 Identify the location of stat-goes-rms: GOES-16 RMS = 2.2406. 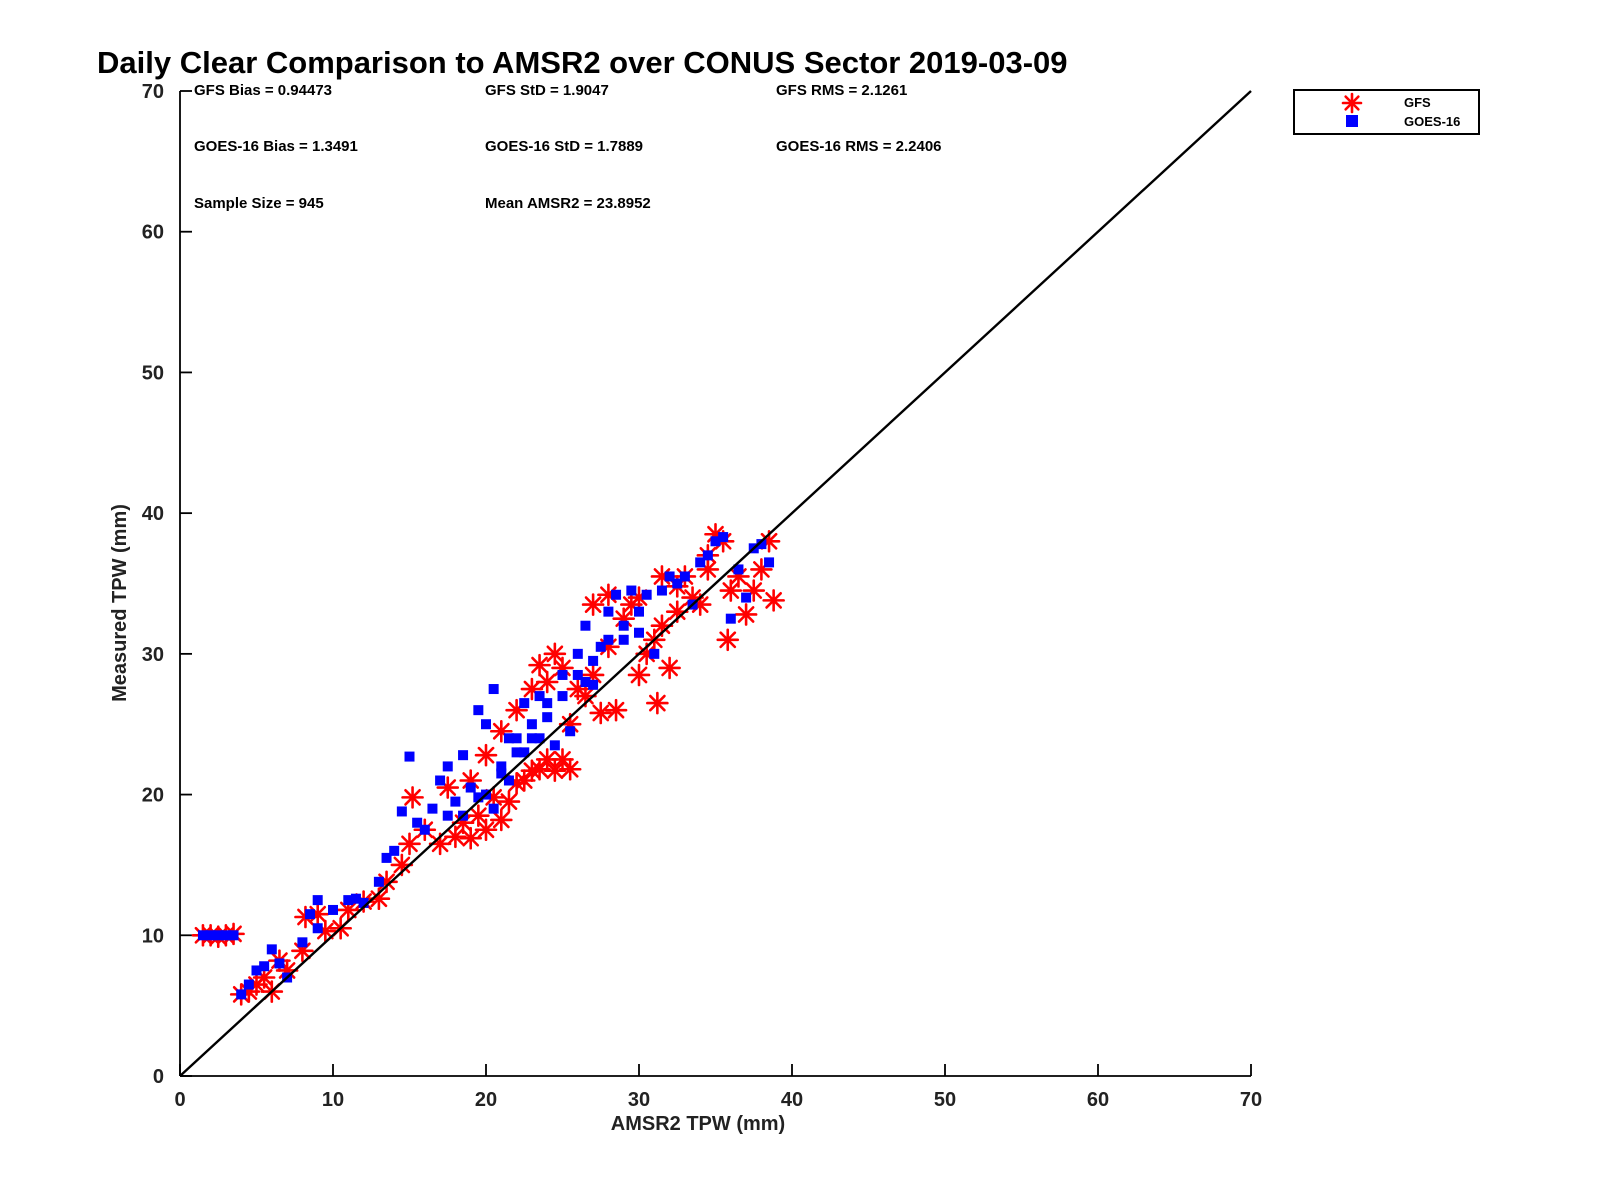
(859, 146).